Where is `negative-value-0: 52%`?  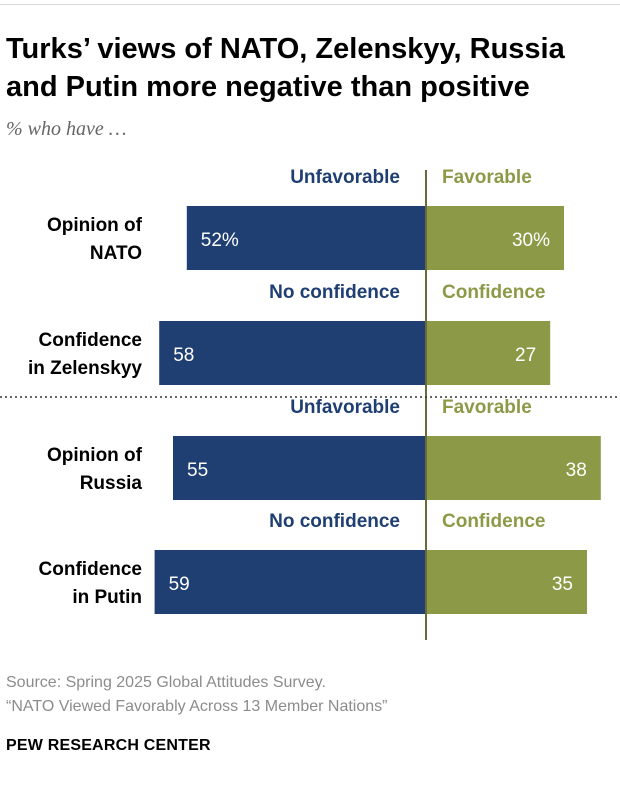
negative-value-0: 52% is located at coordinates (220, 240).